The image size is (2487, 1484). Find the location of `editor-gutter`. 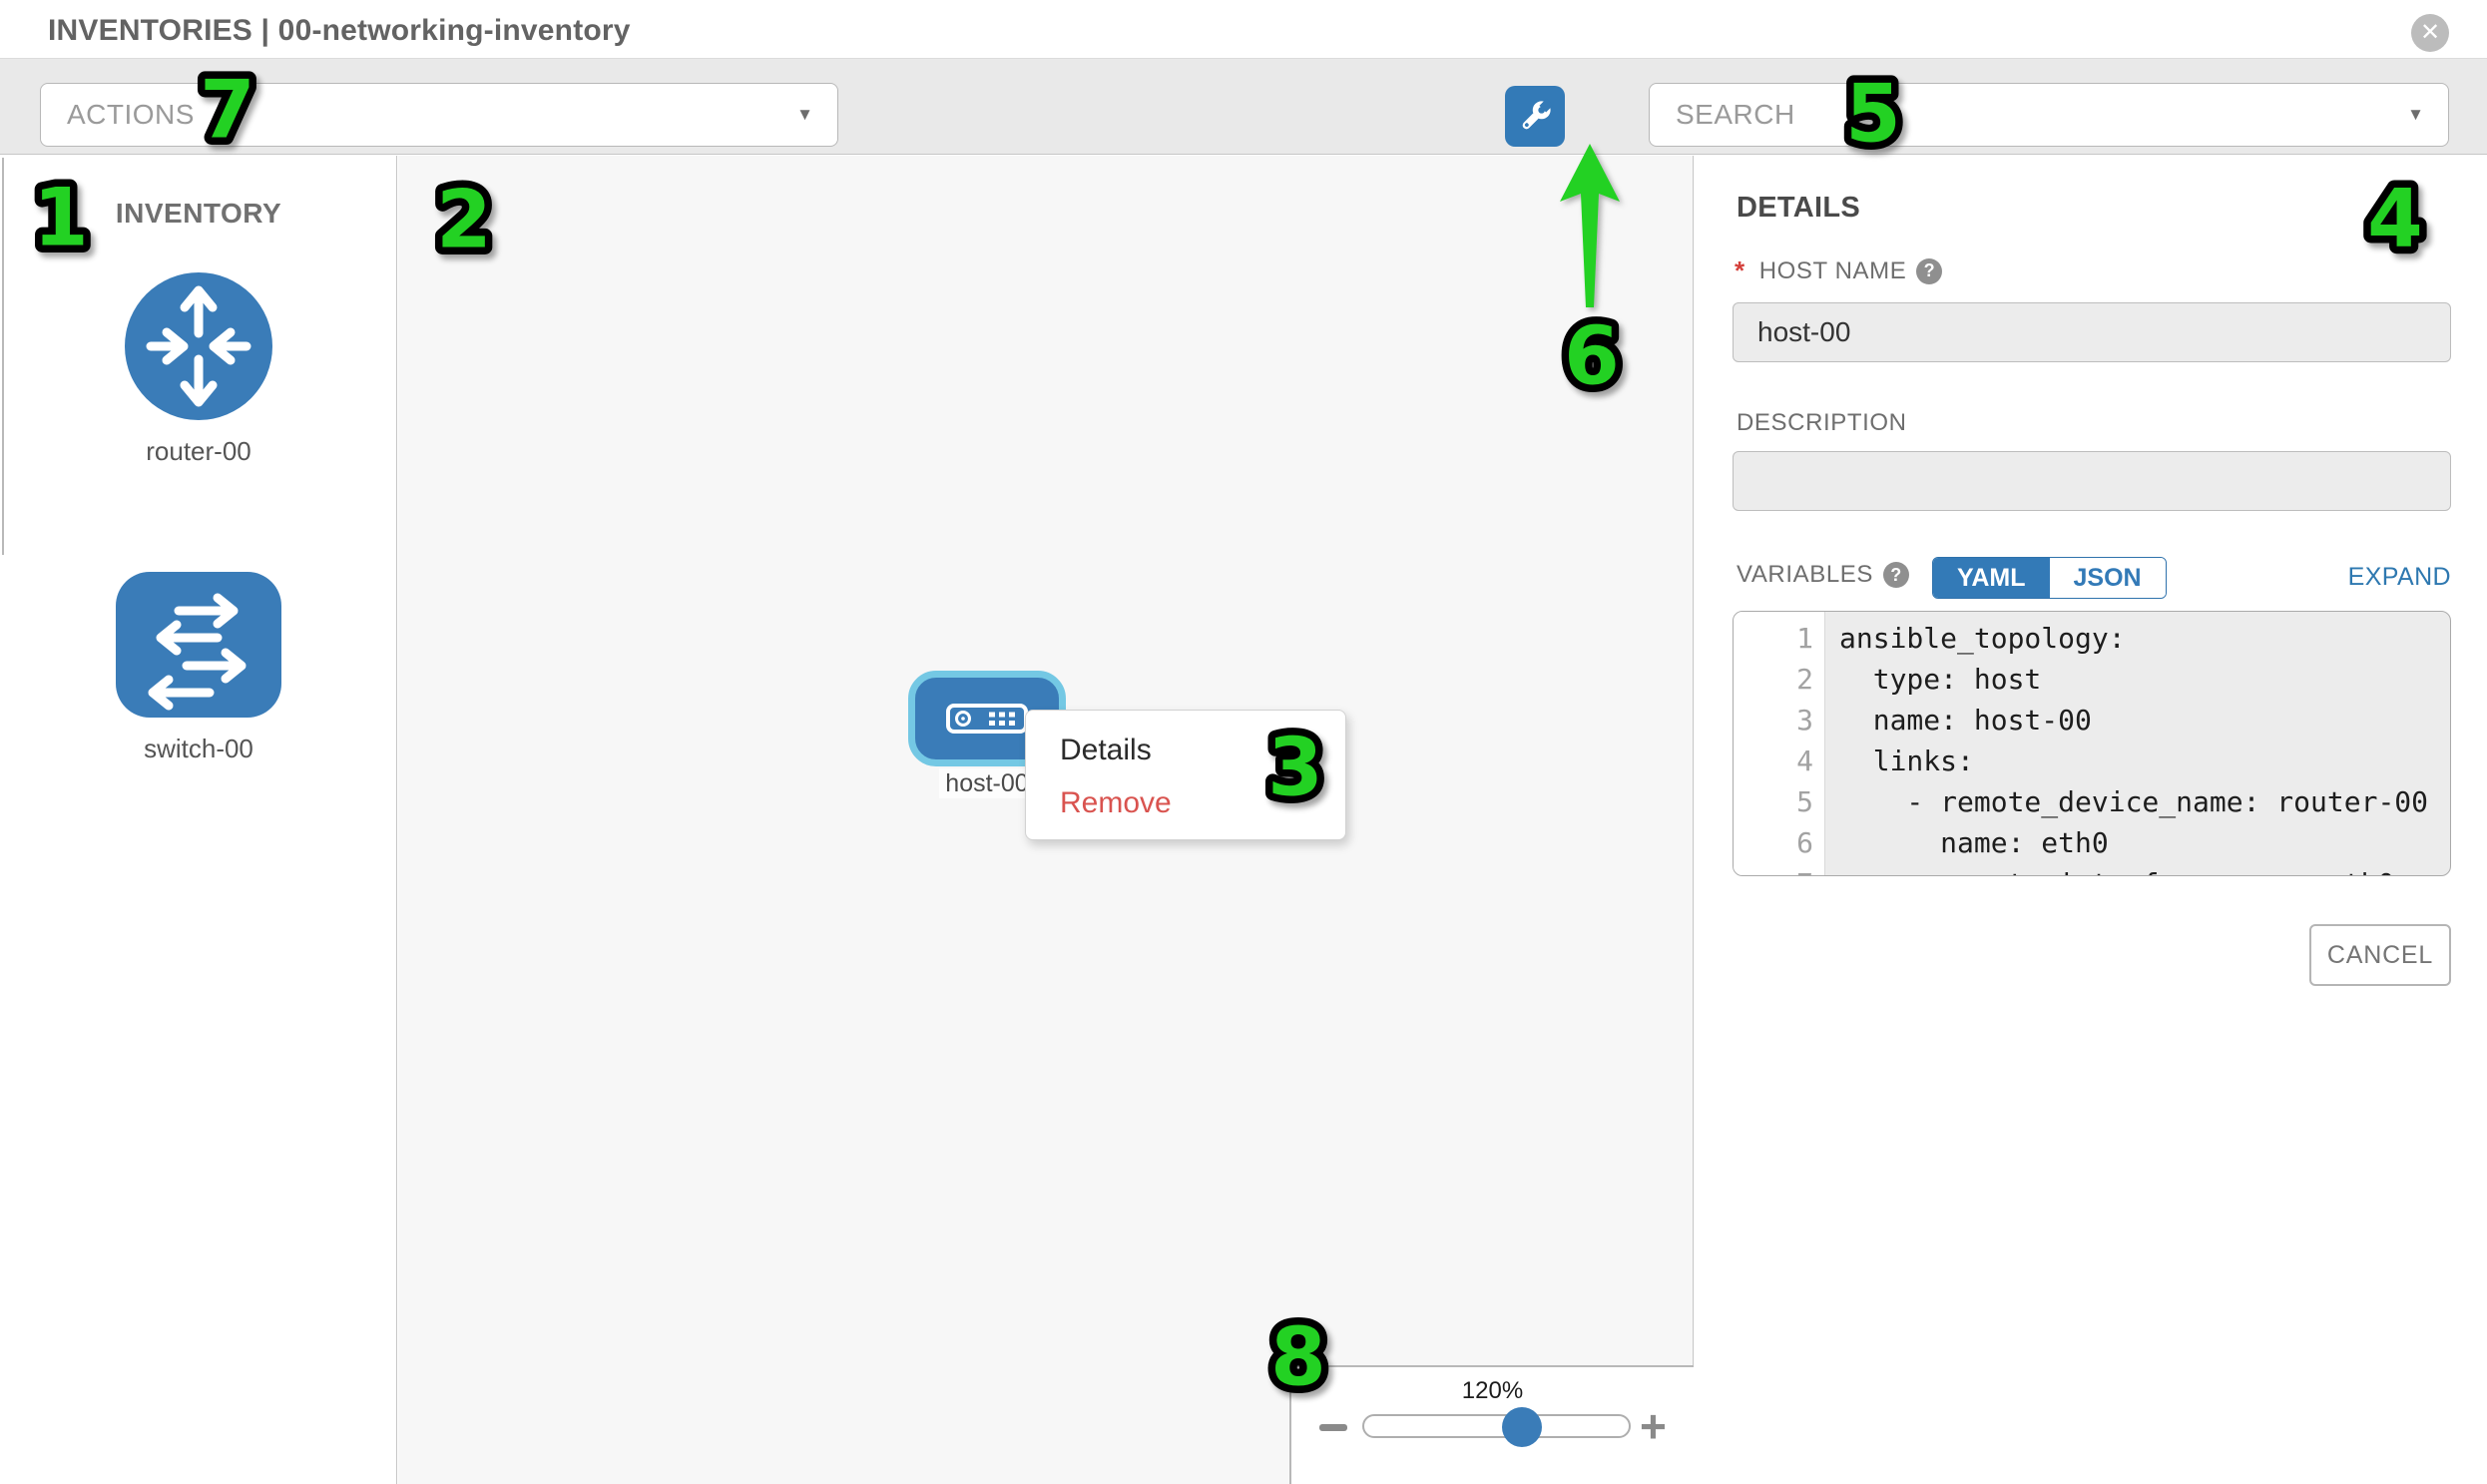

editor-gutter is located at coordinates (1779, 743).